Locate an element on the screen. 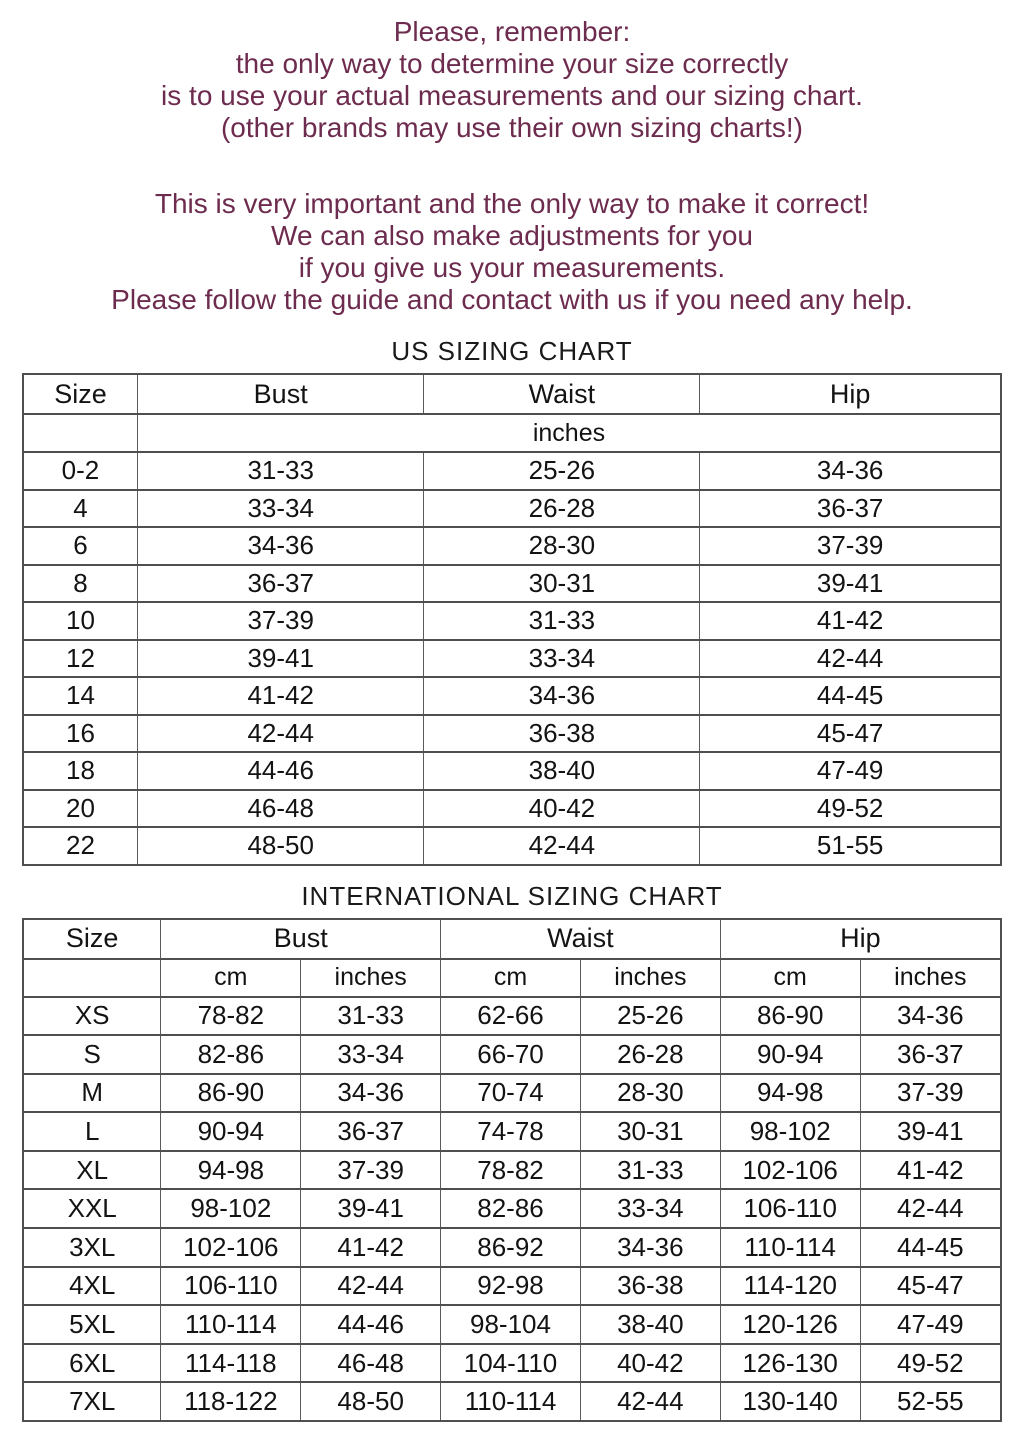 The width and height of the screenshot is (1024, 1432). table-cell-bust_cm: 114-118 is located at coordinates (231, 1363).